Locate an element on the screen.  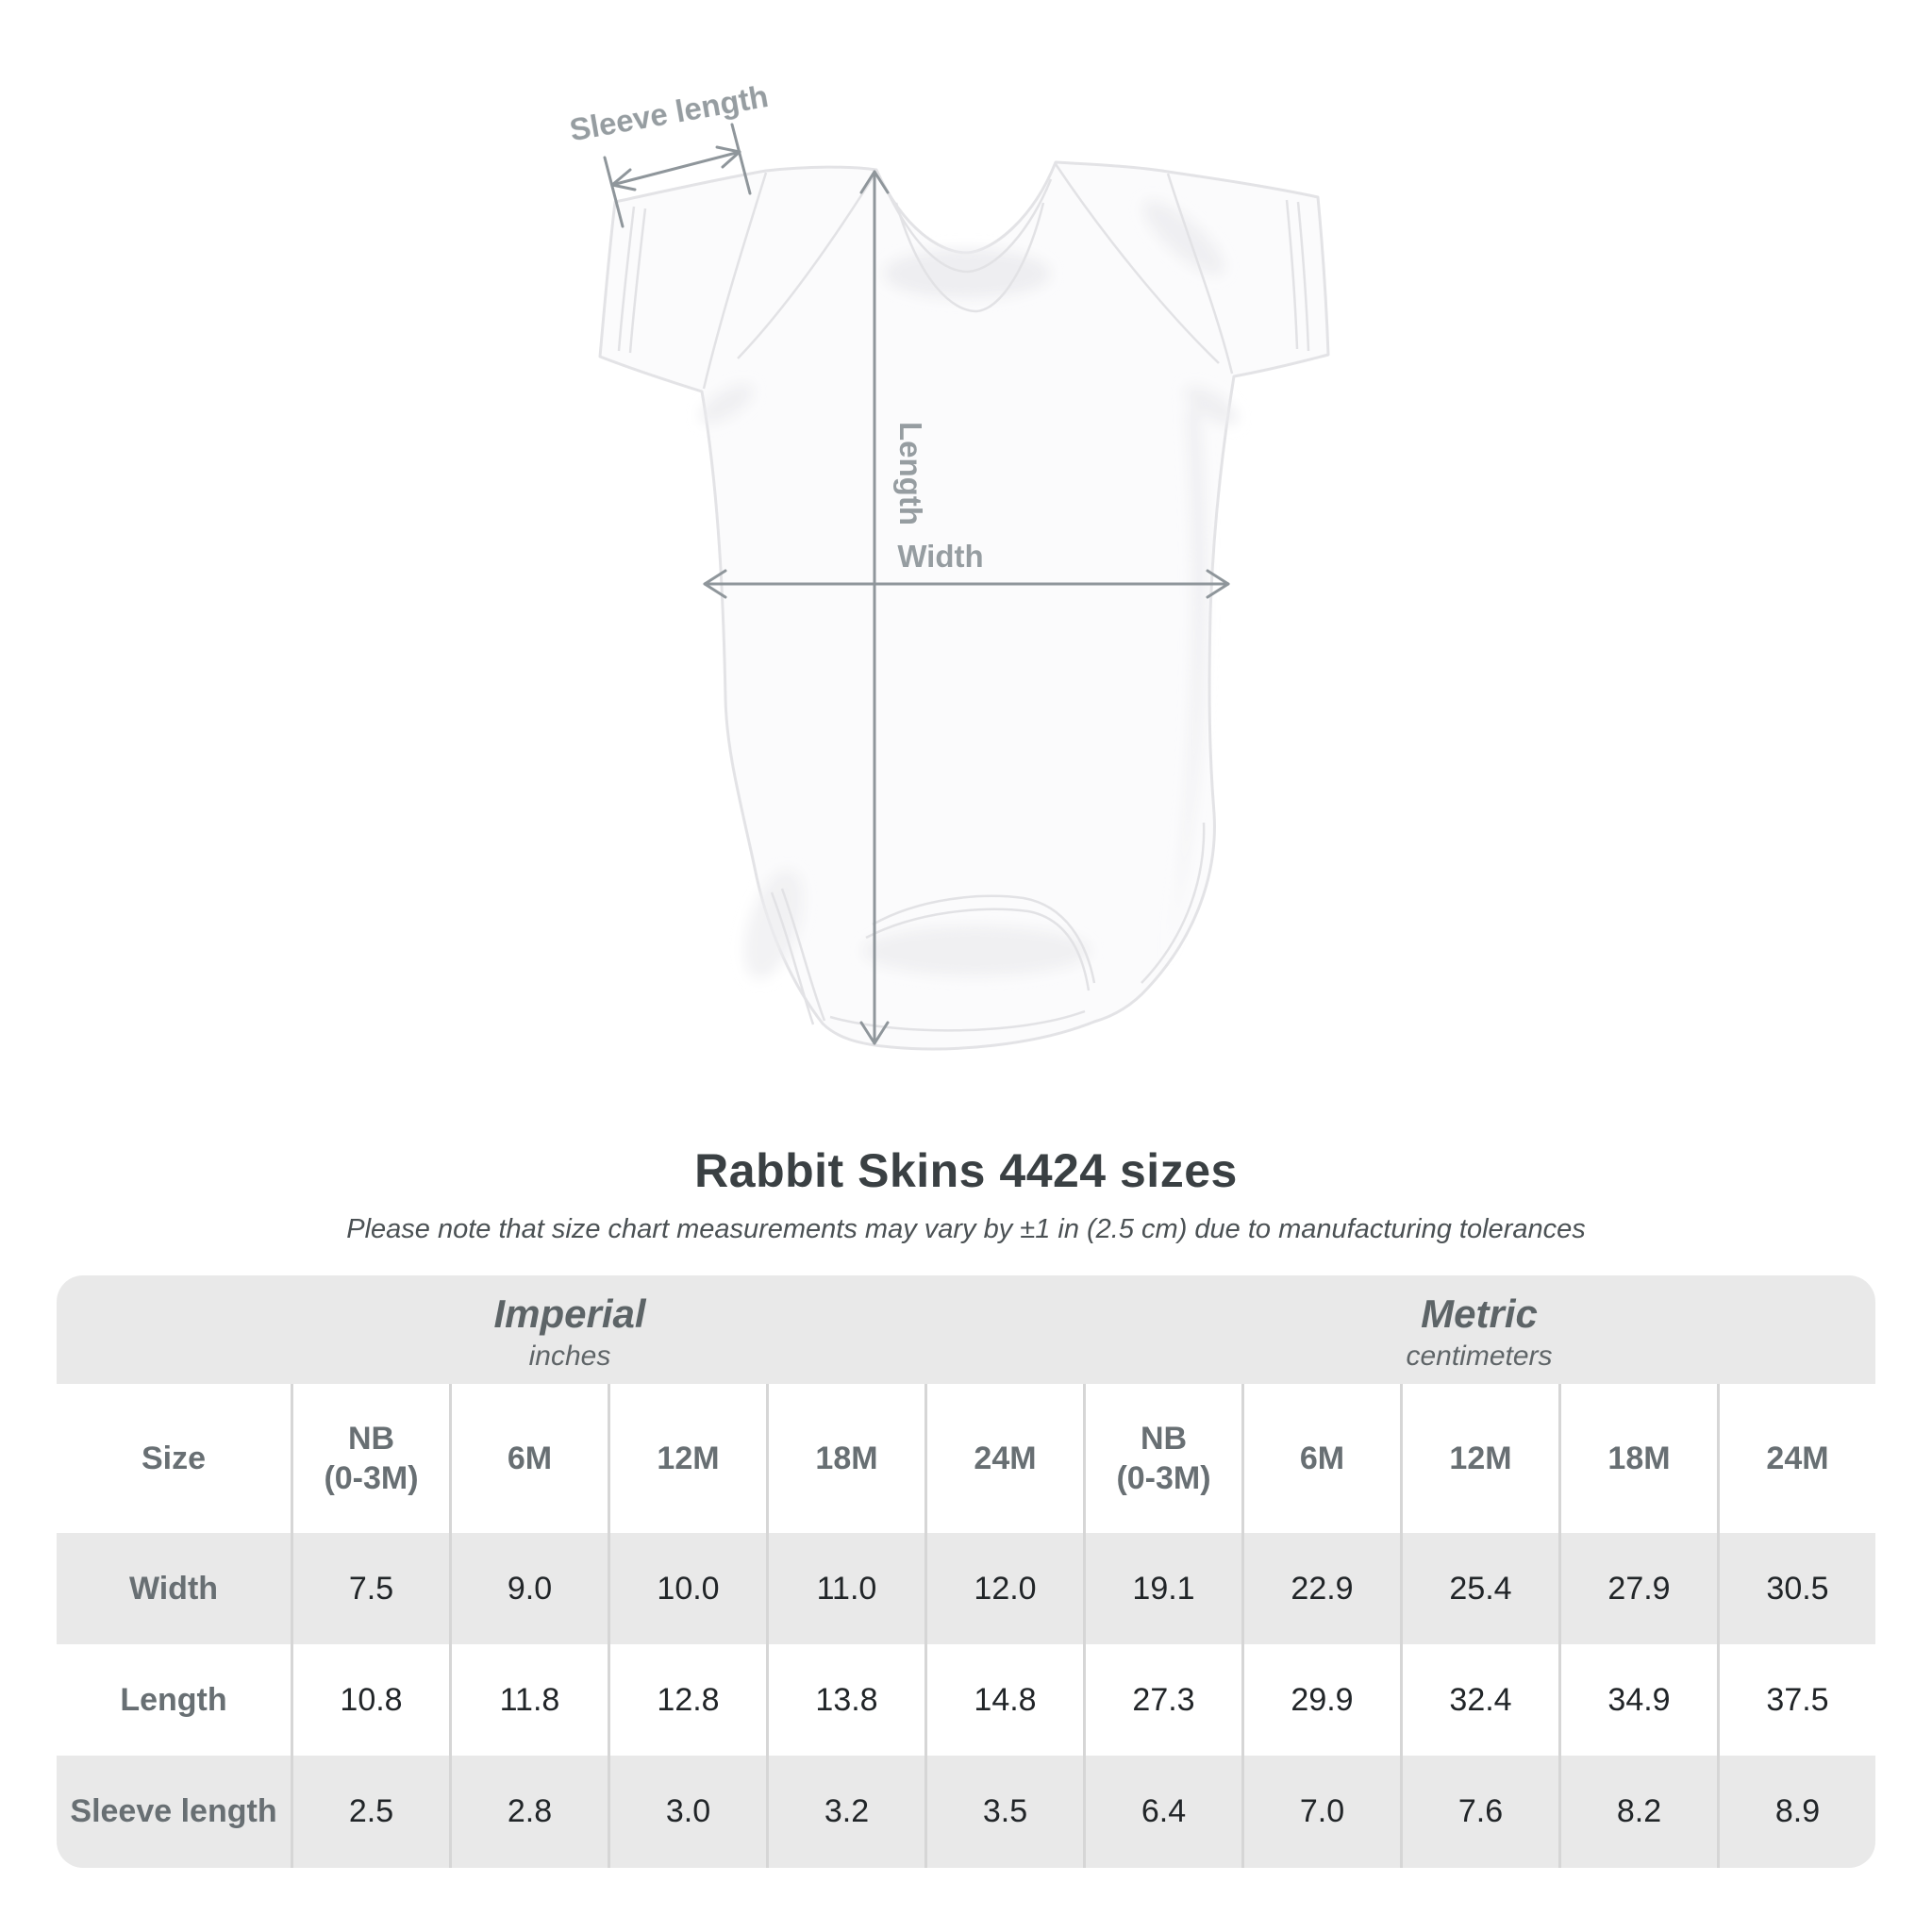
page-title: Rabbit Skins 4424 sizes is located at coordinates (966, 1170).